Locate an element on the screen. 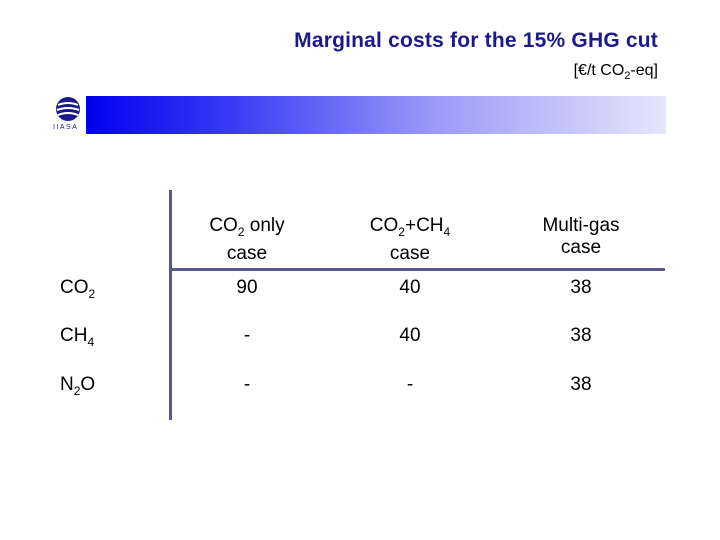 The image size is (720, 540). row-label-n2o: N2O is located at coordinates (78, 386).